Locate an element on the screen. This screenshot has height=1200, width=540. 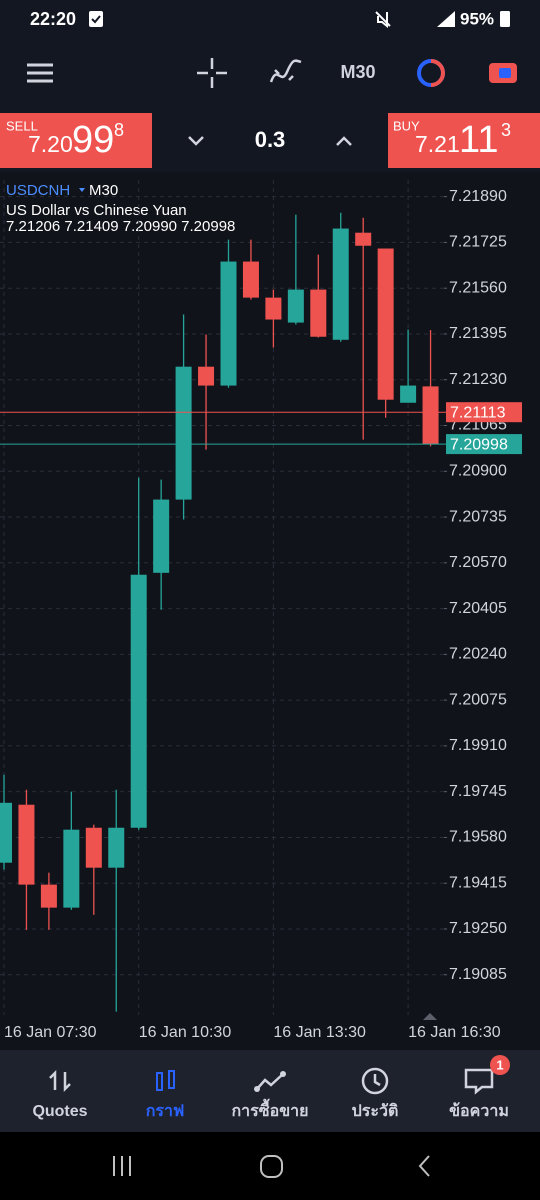
nav-chart: กราฟ is located at coordinates (165, 1095).